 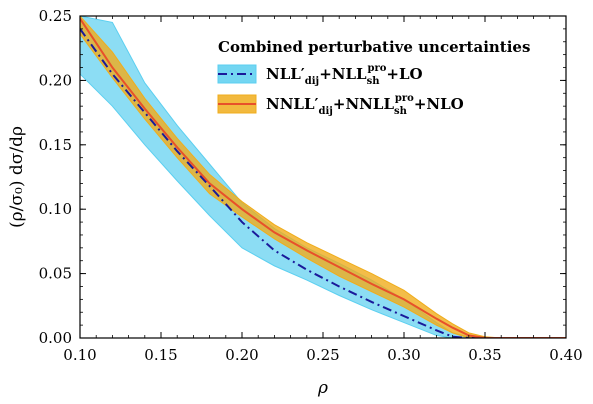 What do you see at coordinates (79, 355) in the screenshot?
I see `x-tick-label: 0.10` at bounding box center [79, 355].